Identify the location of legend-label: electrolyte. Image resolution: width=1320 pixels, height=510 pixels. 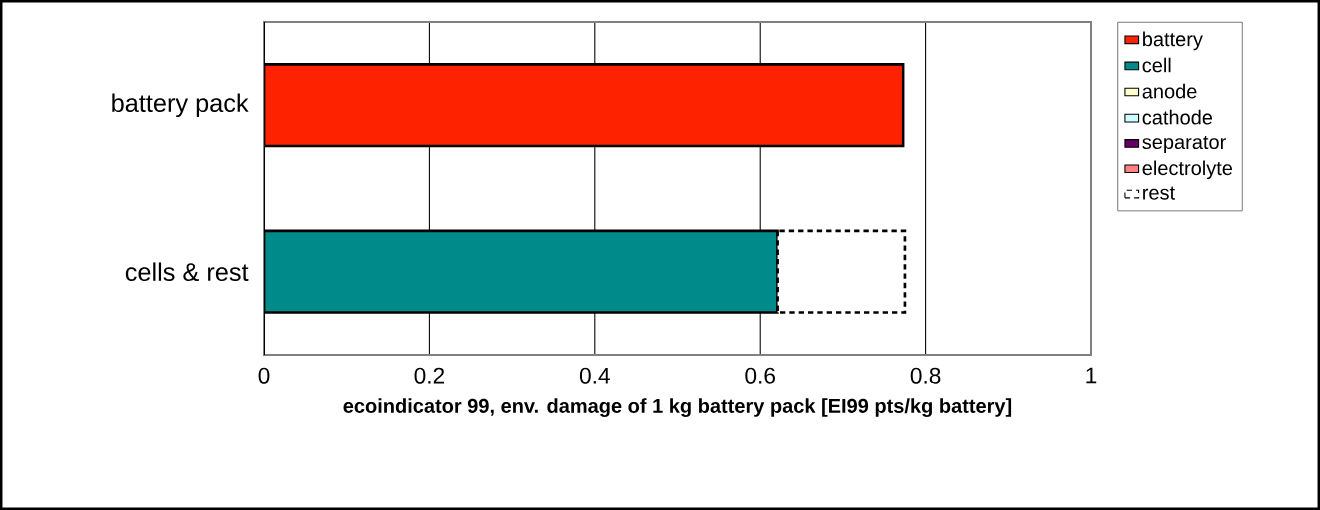
(1187, 170).